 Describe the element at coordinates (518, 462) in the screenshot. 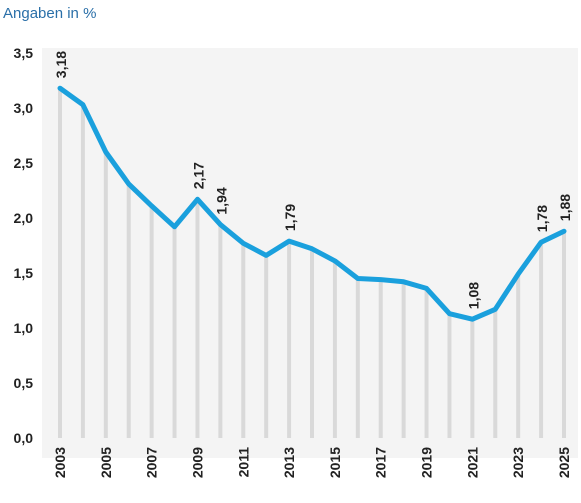

I see `x-tick-label: 2023` at that location.